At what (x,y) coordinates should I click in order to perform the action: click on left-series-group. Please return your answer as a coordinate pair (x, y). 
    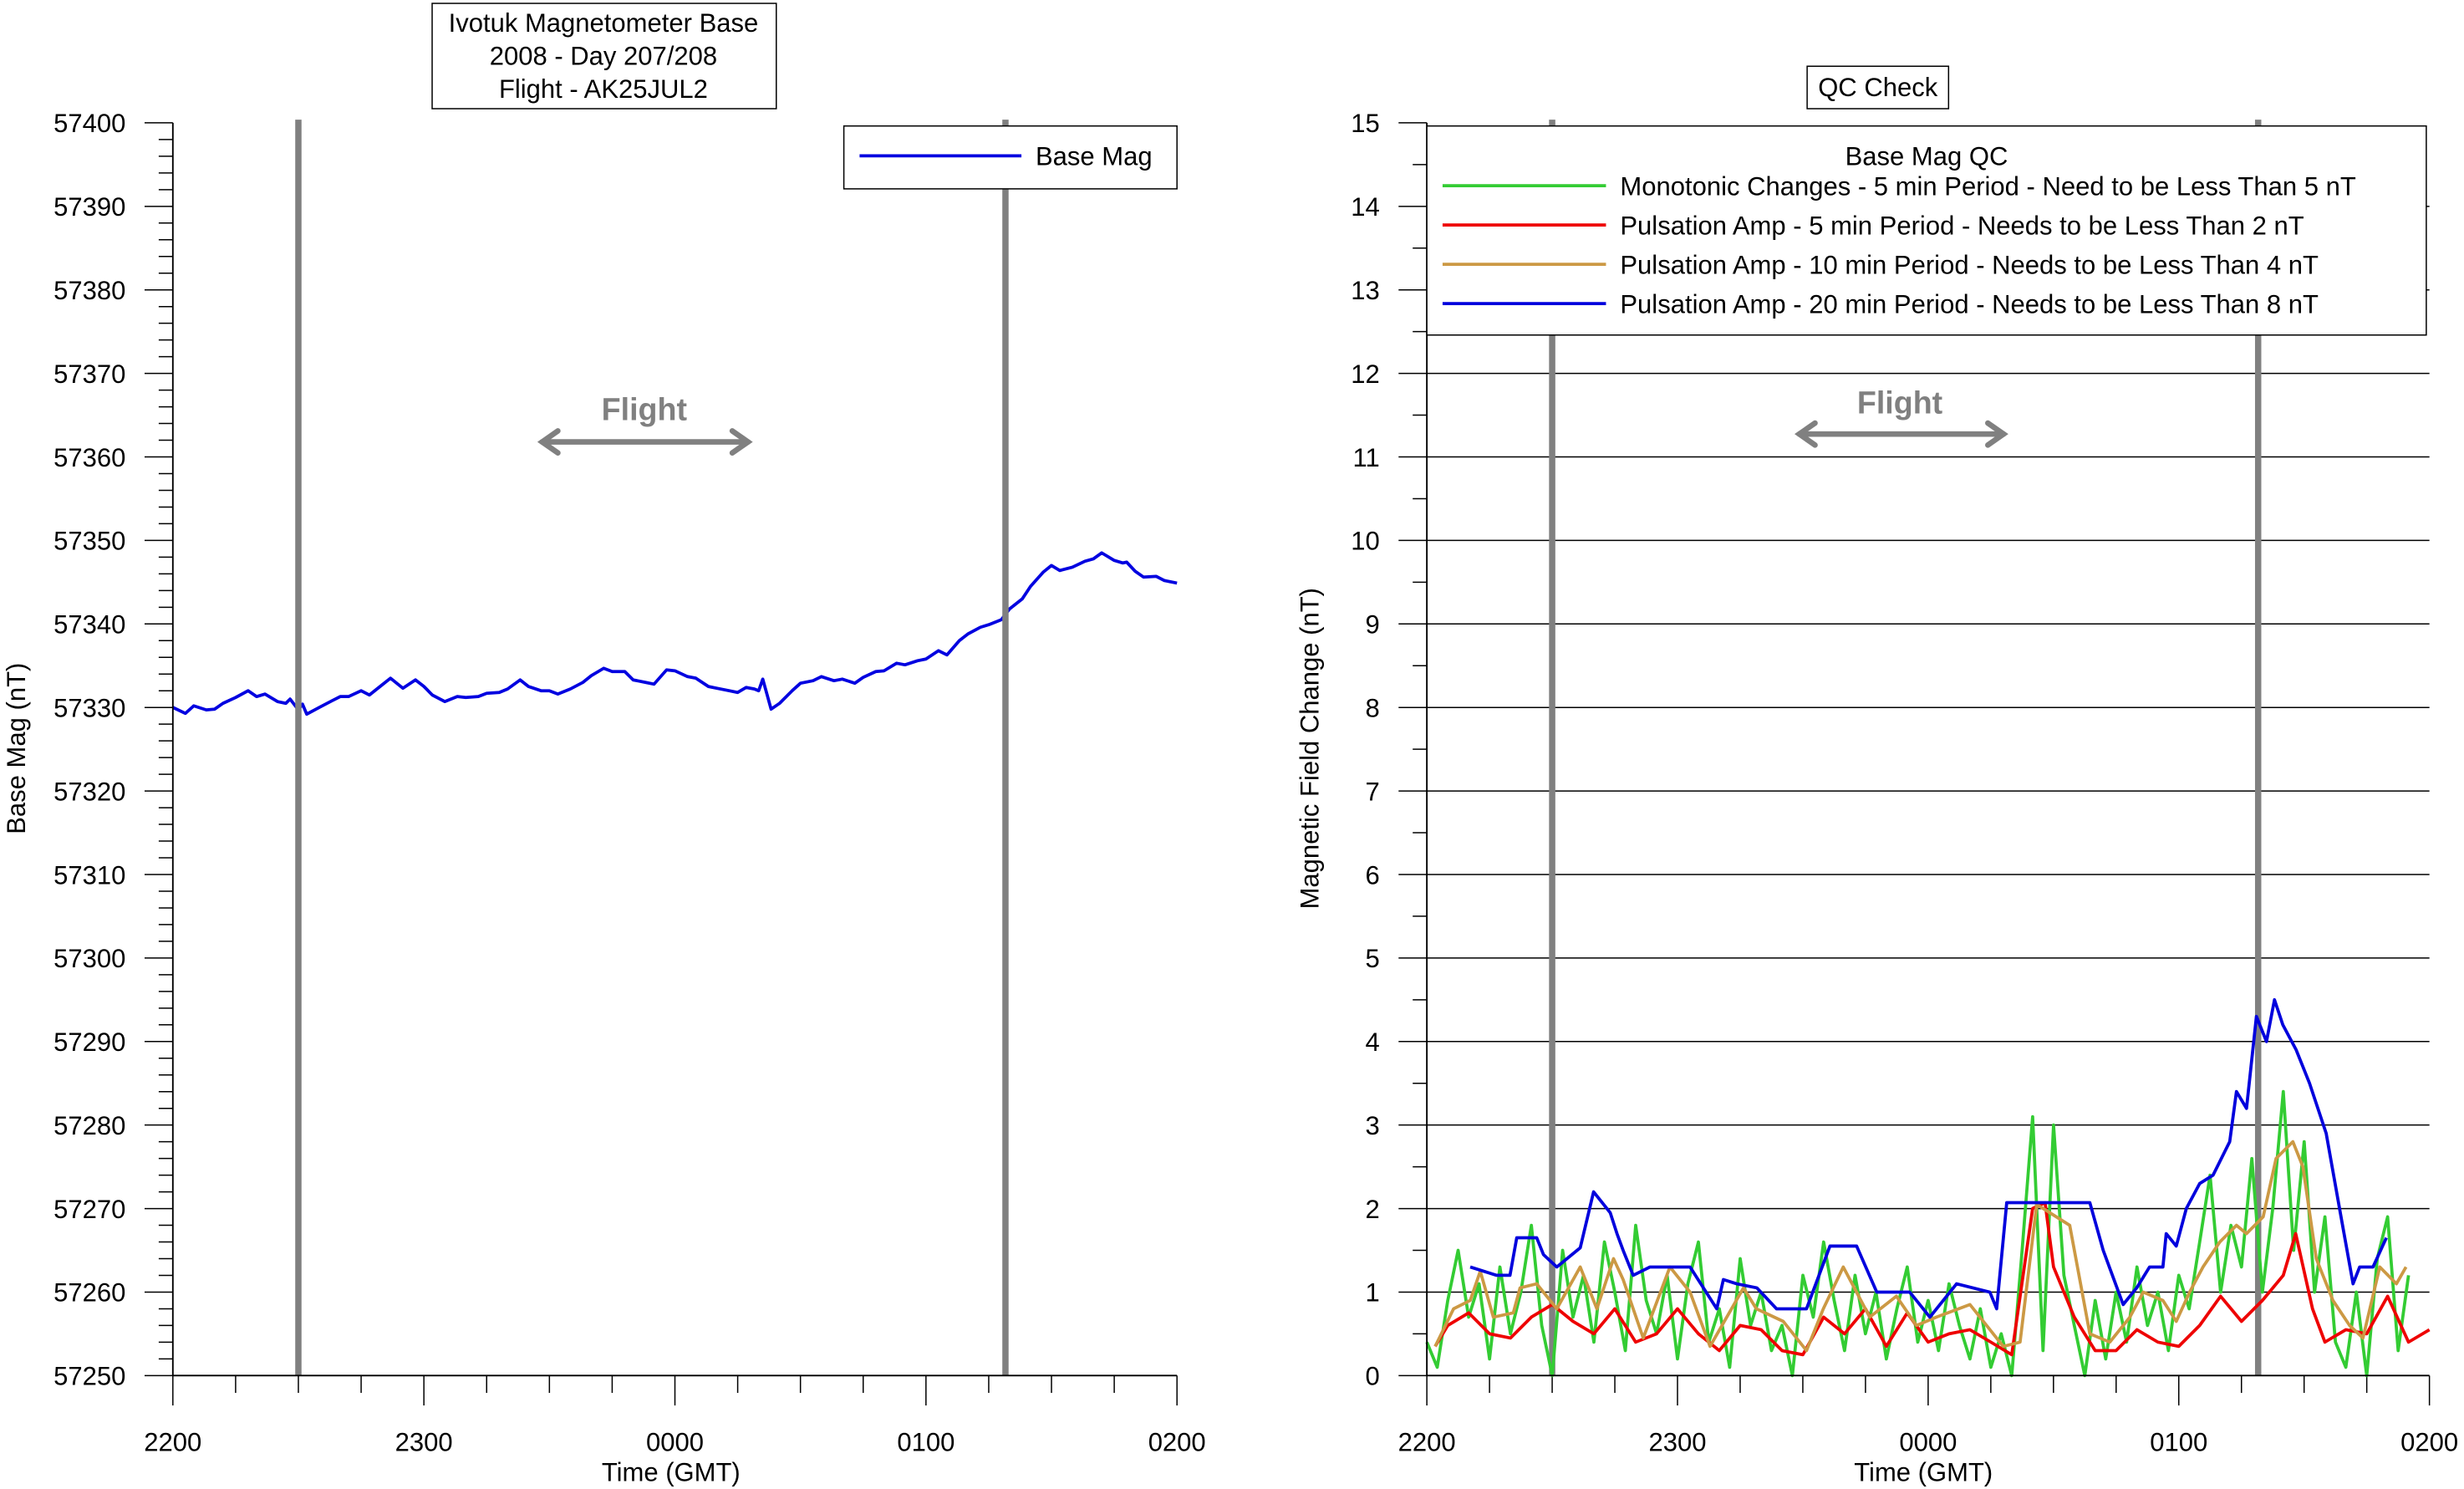
    Looking at the image, I should click on (675, 633).